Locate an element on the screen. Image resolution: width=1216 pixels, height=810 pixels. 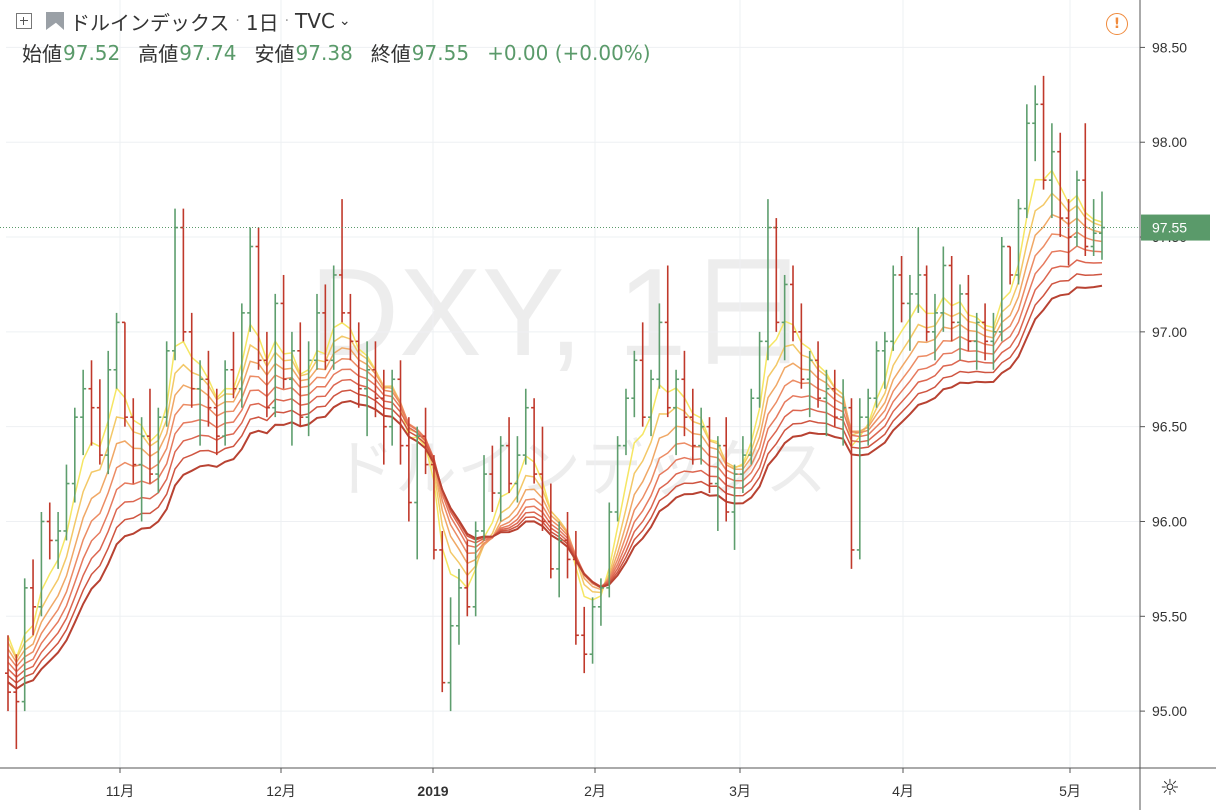
alert-icon: ! is located at coordinates (1117, 24).